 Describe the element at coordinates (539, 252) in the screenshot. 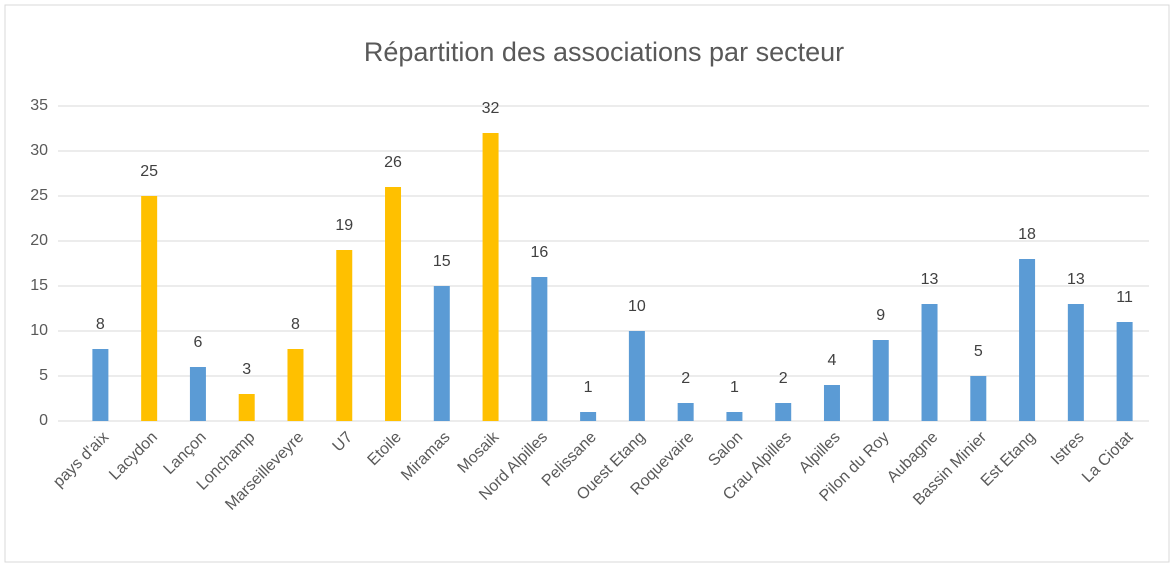

I see `data-label: 16` at that location.